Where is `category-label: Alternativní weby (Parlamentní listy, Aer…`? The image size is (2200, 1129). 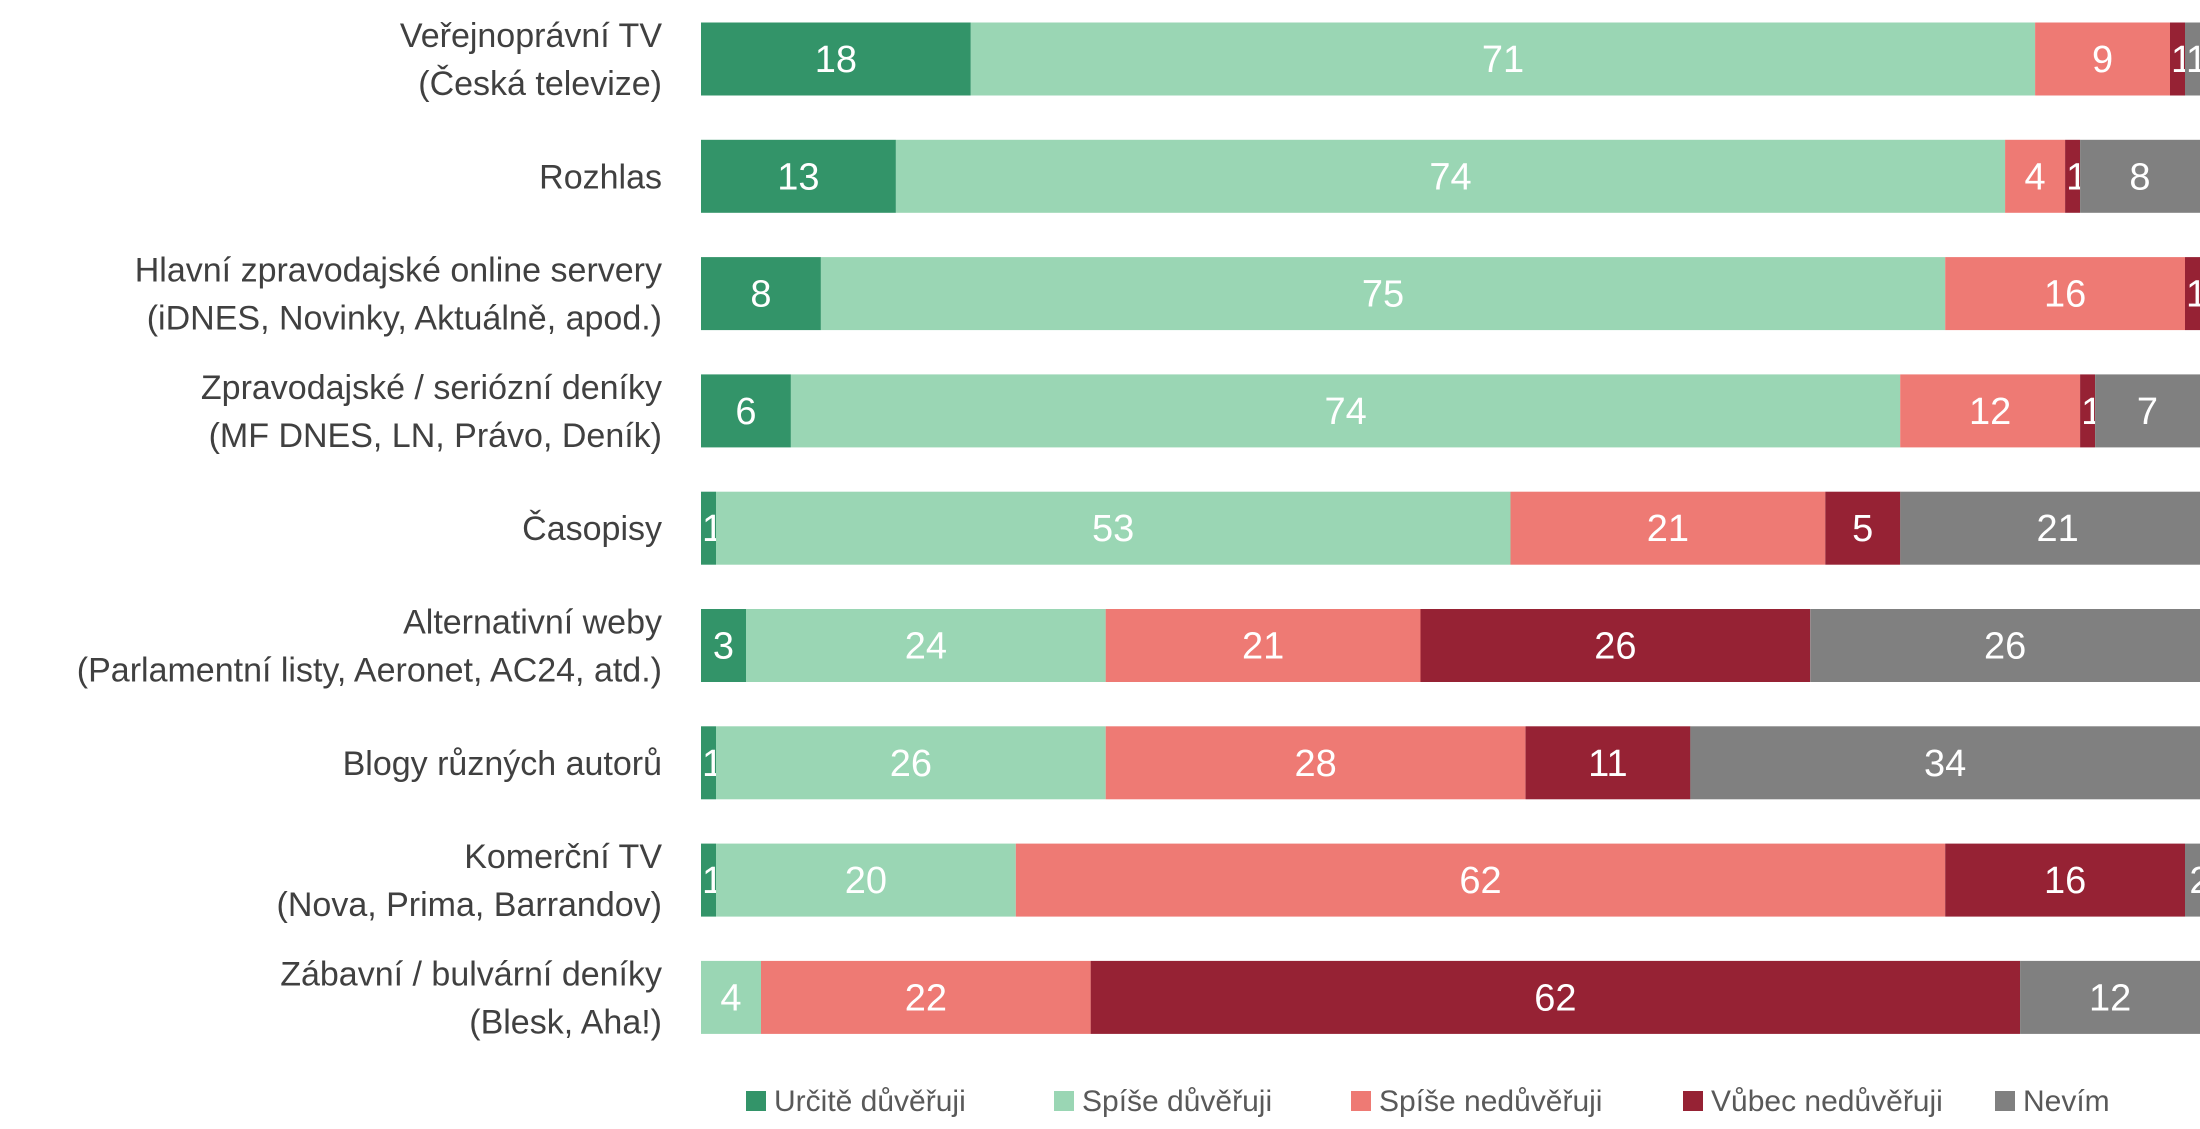
category-label: Alternativní weby (Parlamentní listy, Aer… is located at coordinates (369, 647).